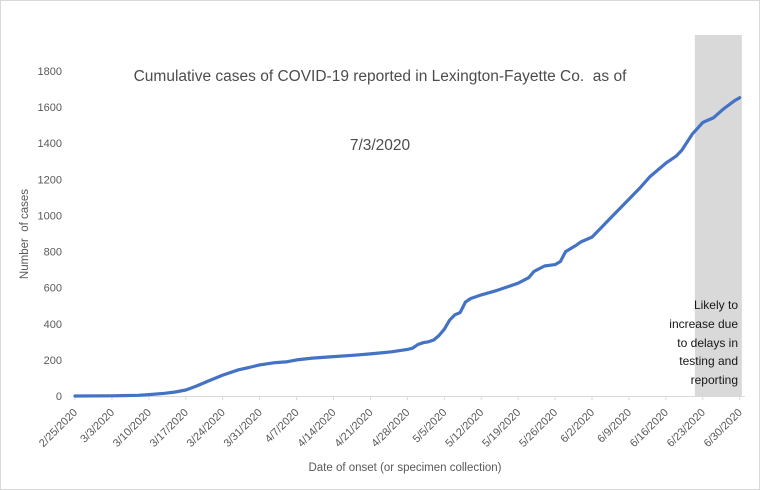  I want to click on x-tick-label: 6/16/2020, so click(649, 428).